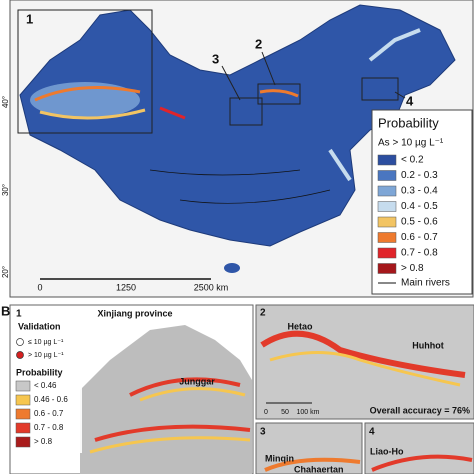 The width and height of the screenshot is (474, 474). I want to click on accuracy: Overall accuracy = 76%, so click(420, 410).